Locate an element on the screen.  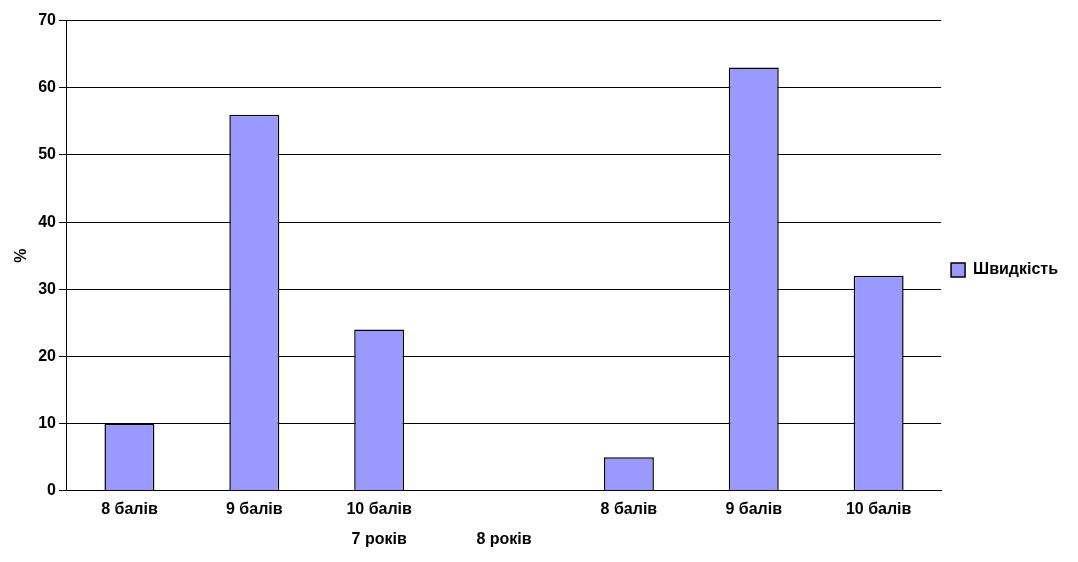
text: 8 років is located at coordinates (504, 539).